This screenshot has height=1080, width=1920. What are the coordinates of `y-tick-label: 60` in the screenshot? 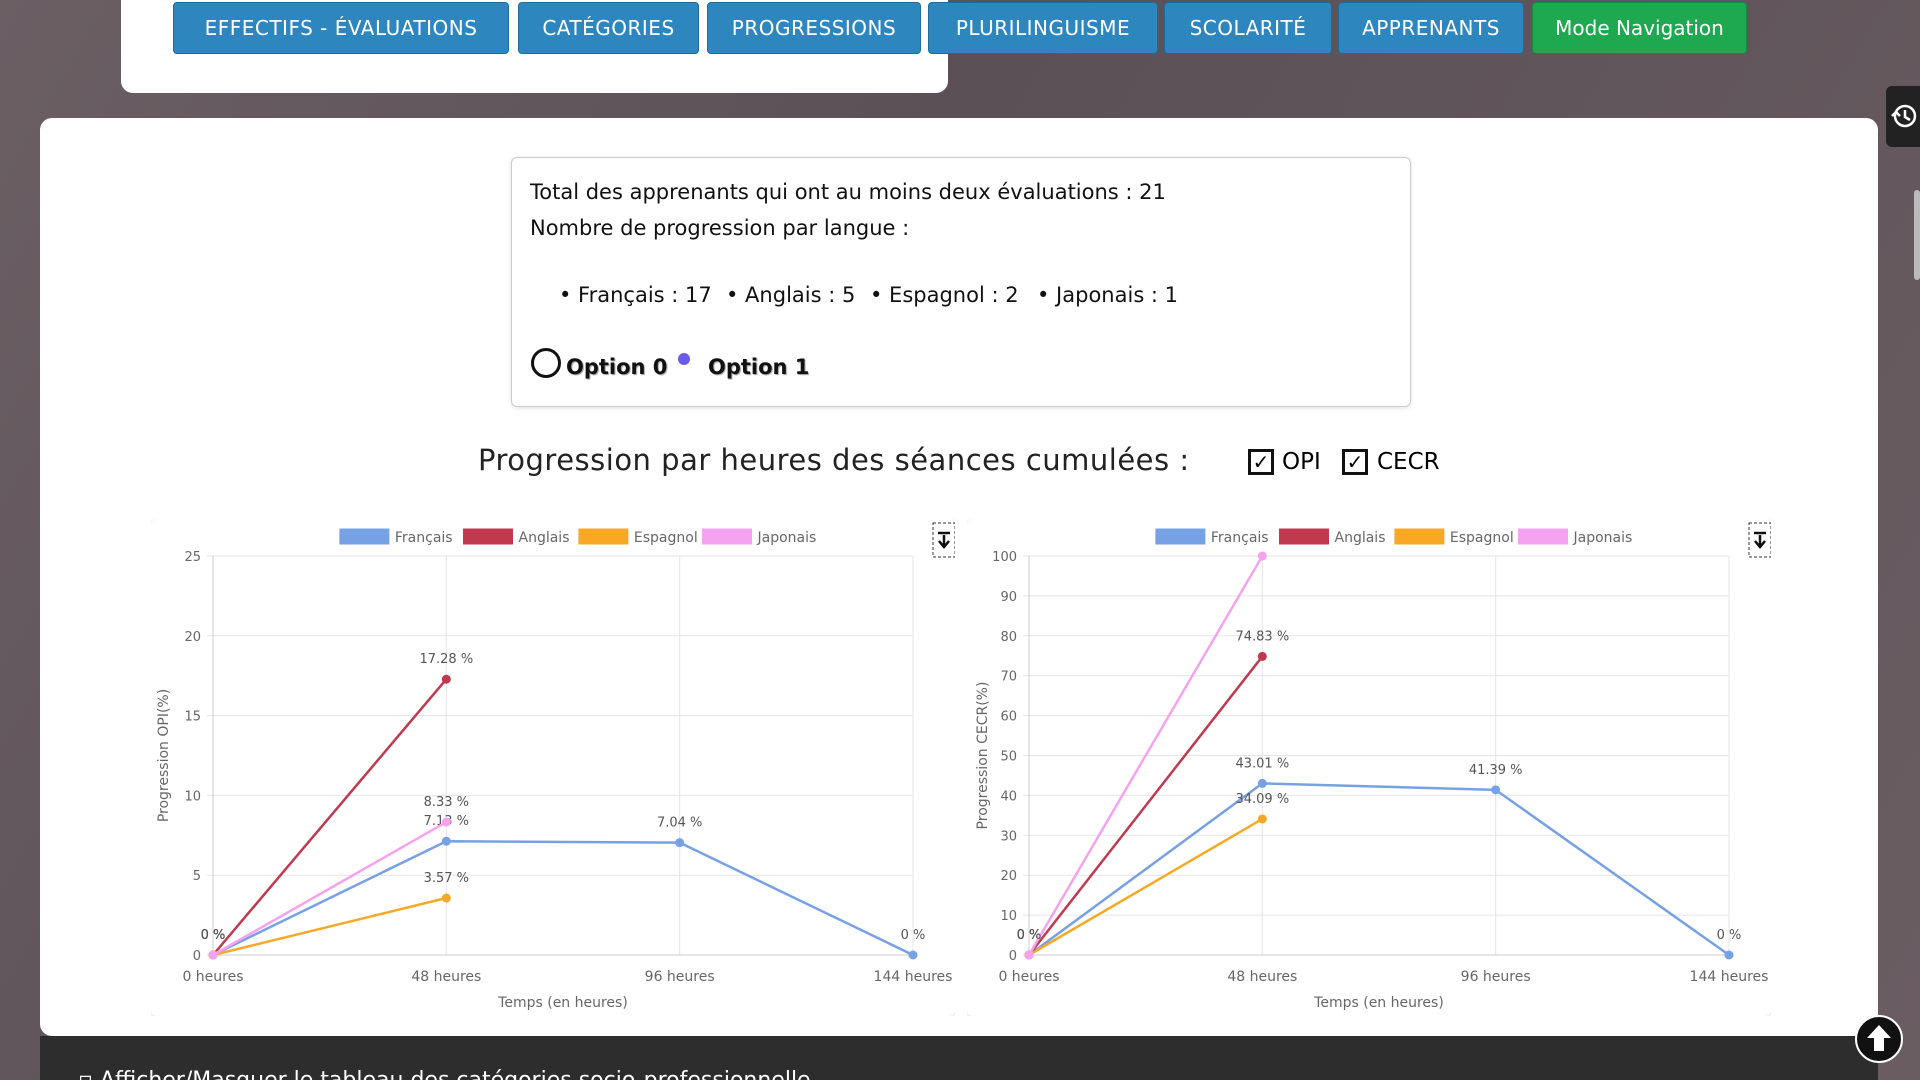 It's located at (1008, 717).